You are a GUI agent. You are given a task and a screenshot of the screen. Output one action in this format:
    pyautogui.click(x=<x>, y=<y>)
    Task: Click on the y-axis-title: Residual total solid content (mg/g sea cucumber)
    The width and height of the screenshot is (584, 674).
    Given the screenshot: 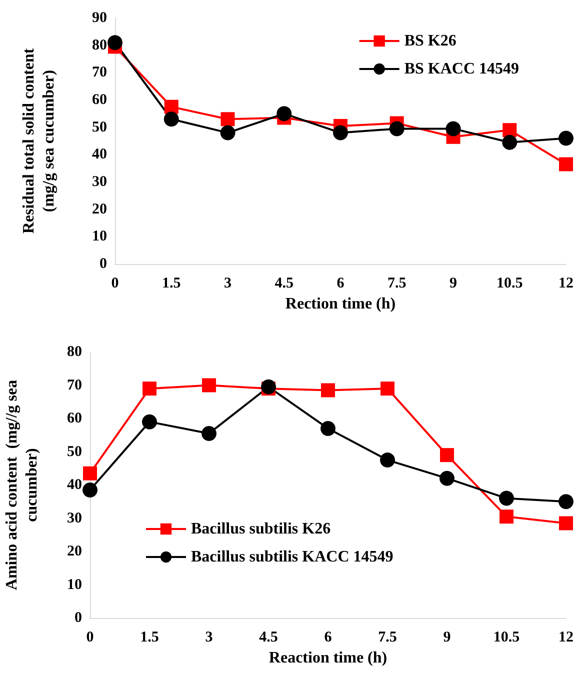 What is the action you would take?
    pyautogui.click(x=39, y=141)
    